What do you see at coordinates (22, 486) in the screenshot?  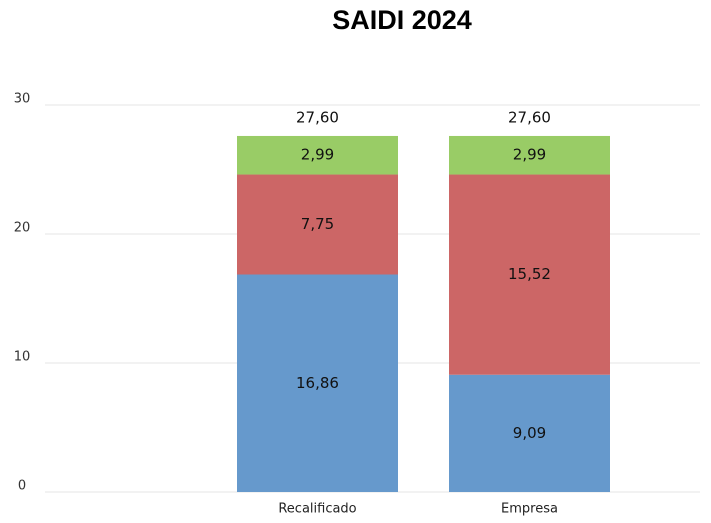 I see `y-tick-label: 0` at bounding box center [22, 486].